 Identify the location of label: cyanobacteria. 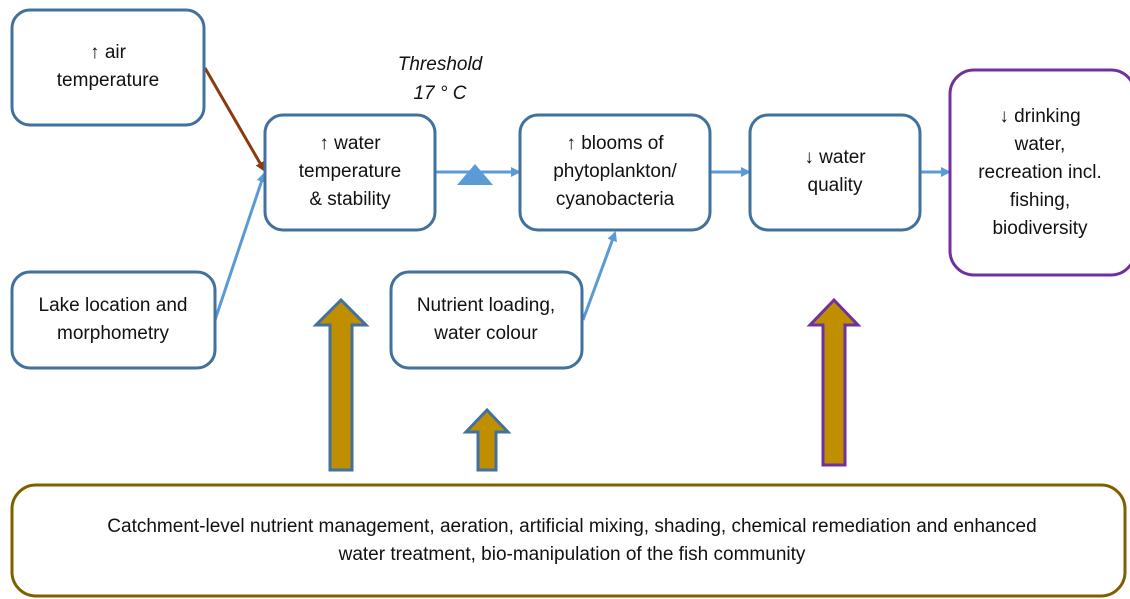
(615, 199).